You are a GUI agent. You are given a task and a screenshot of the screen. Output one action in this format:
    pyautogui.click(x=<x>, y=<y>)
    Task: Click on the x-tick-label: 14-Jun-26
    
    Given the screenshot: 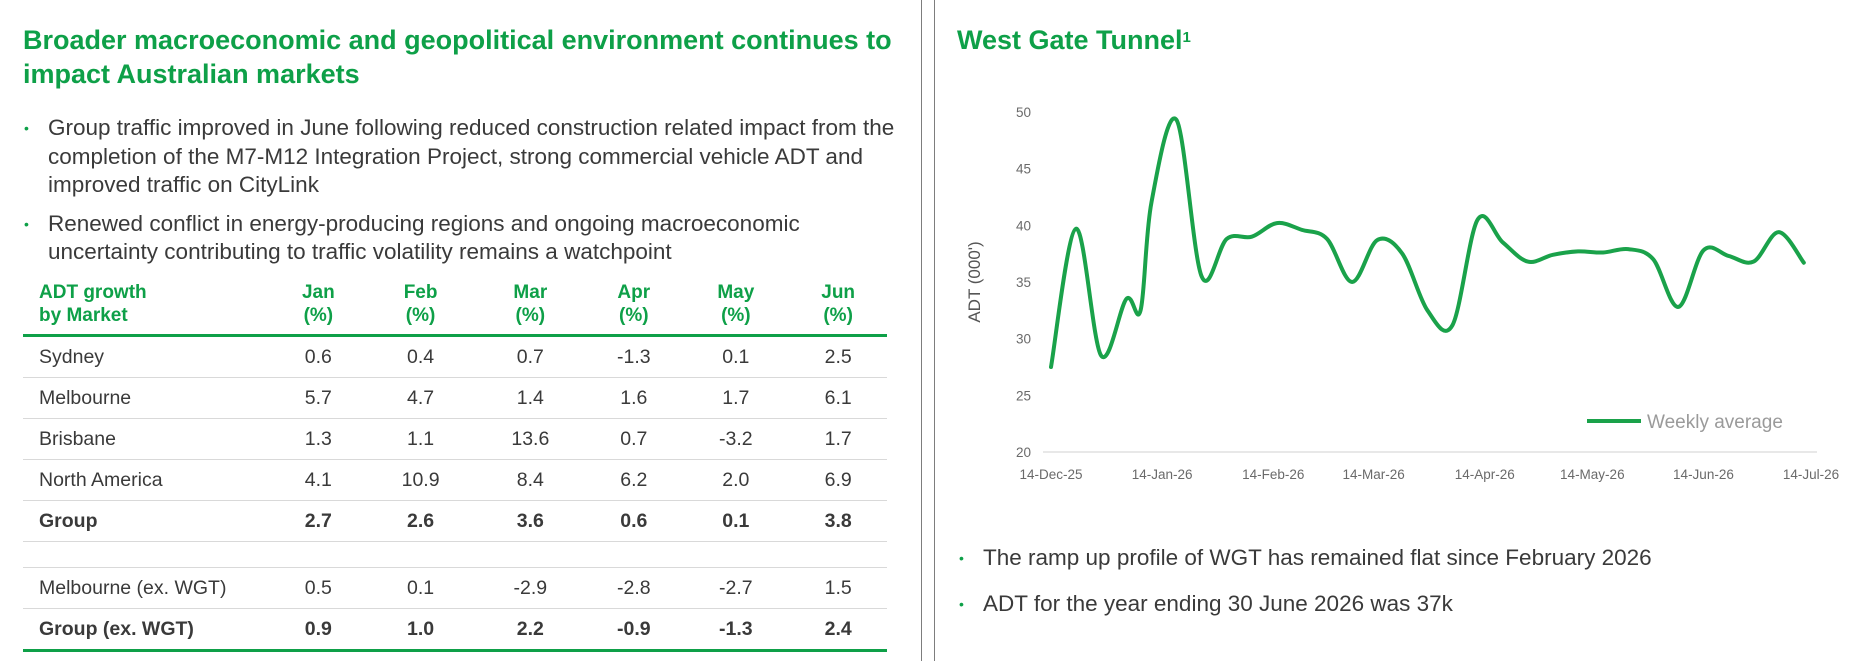 What is the action you would take?
    pyautogui.click(x=1703, y=474)
    